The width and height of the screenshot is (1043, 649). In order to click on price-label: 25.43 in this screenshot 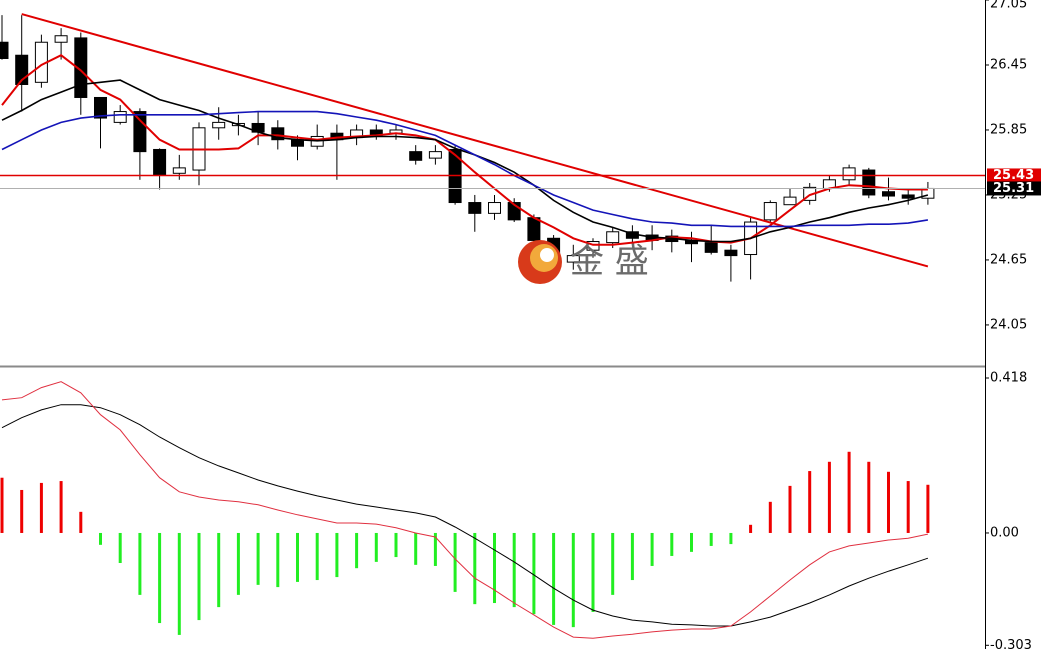, I will do `click(1013, 175)`.